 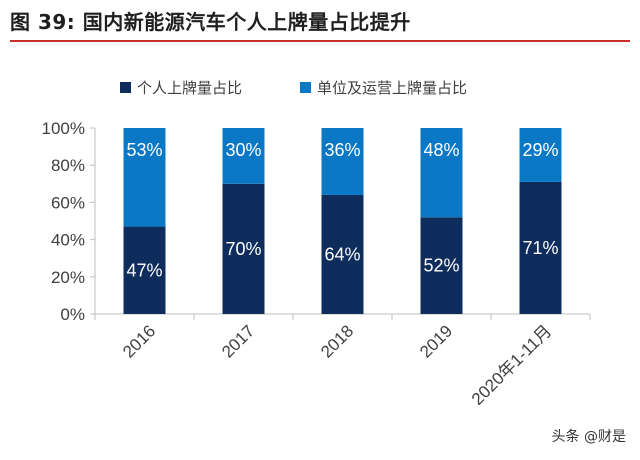 I want to click on data-label: 70%, so click(x=243, y=249).